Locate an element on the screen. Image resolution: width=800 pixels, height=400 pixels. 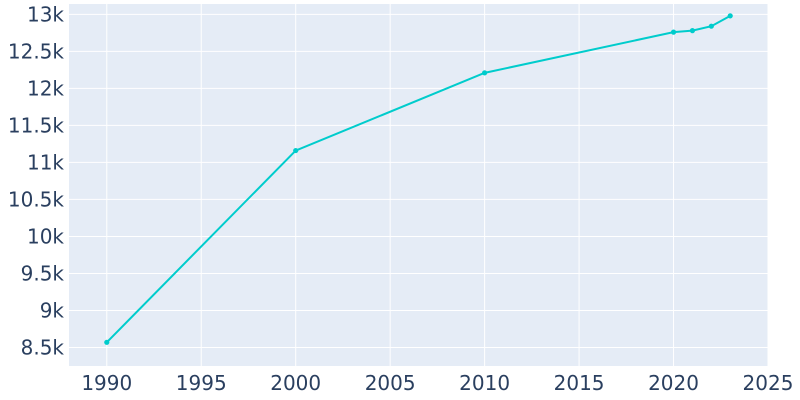
x-tick-label: 1990 is located at coordinates (106, 383).